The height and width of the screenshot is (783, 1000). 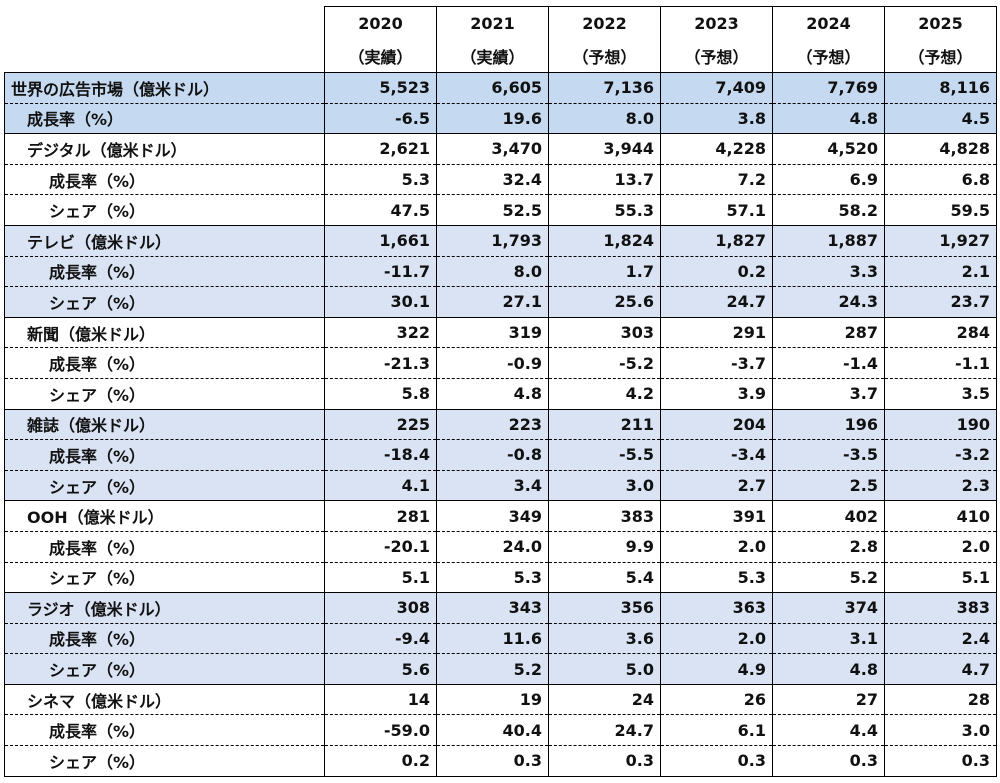 I want to click on cell-value: 284, so click(x=940, y=332).